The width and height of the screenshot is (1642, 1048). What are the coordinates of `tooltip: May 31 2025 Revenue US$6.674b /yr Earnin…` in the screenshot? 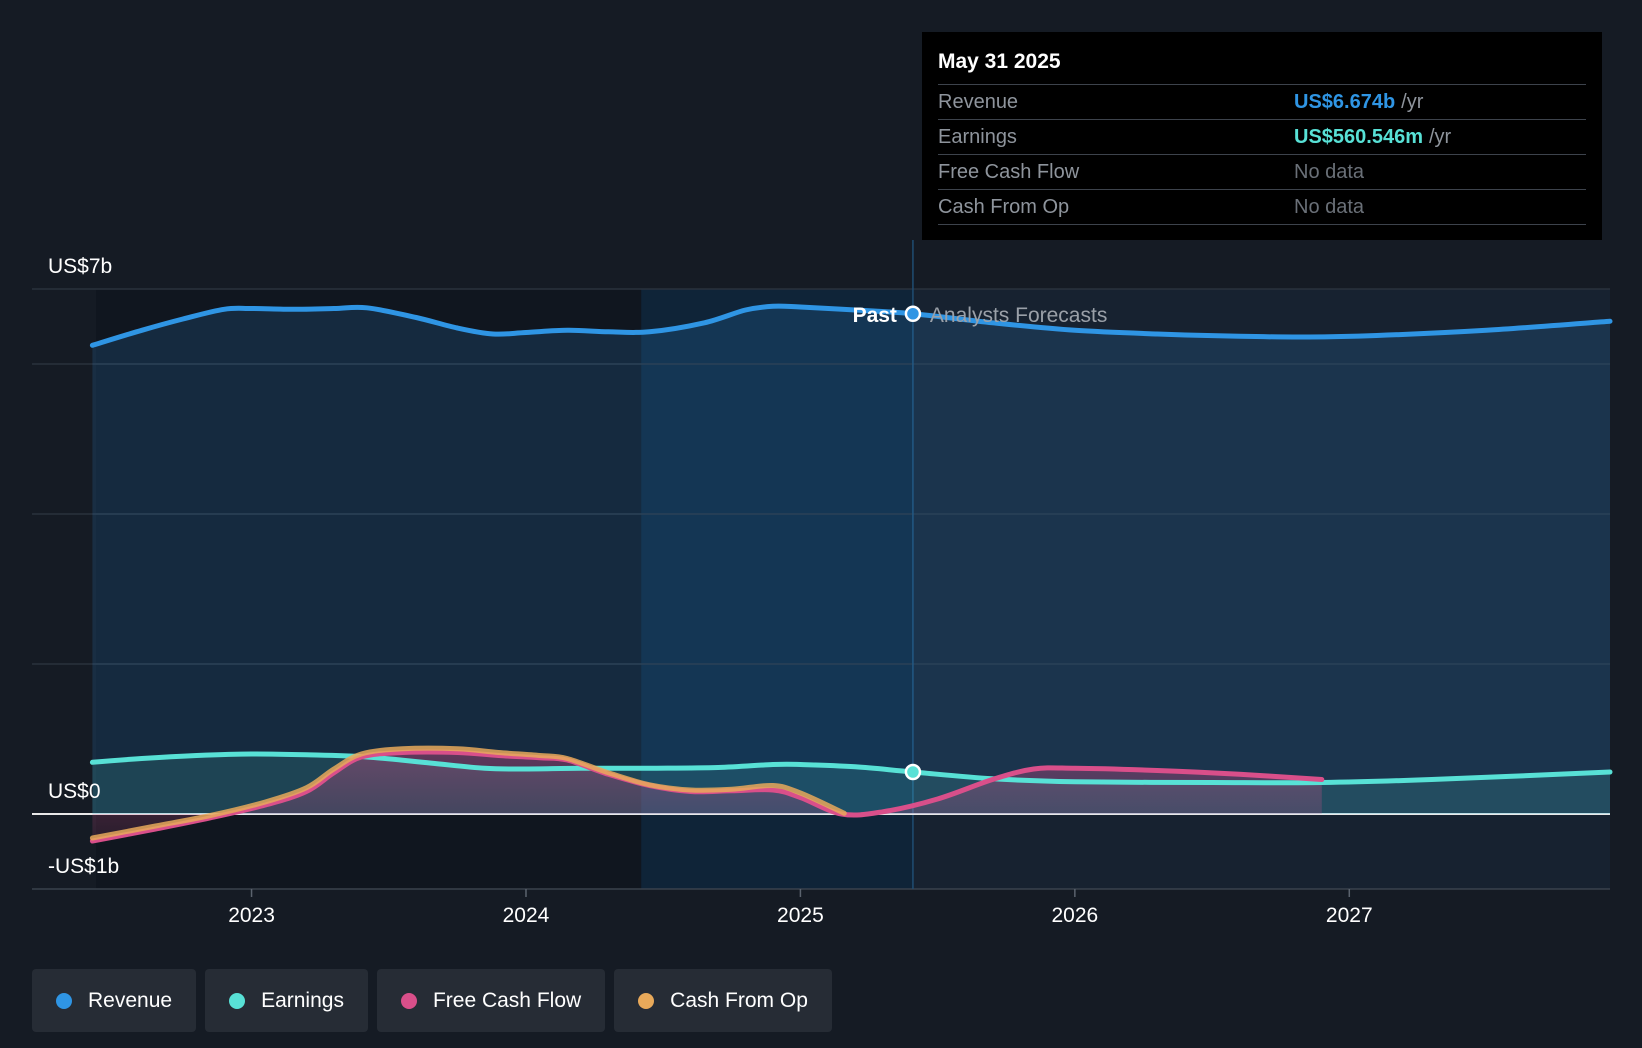 It's located at (1262, 136).